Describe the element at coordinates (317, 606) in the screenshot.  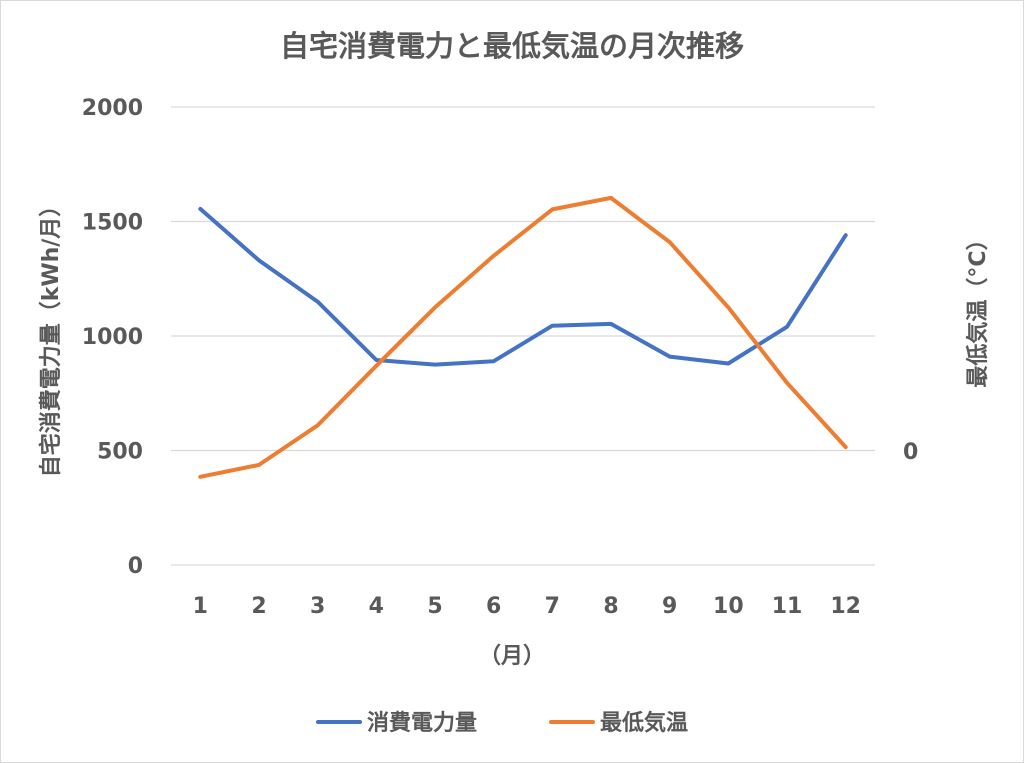
I see `x-tick-label: 3` at that location.